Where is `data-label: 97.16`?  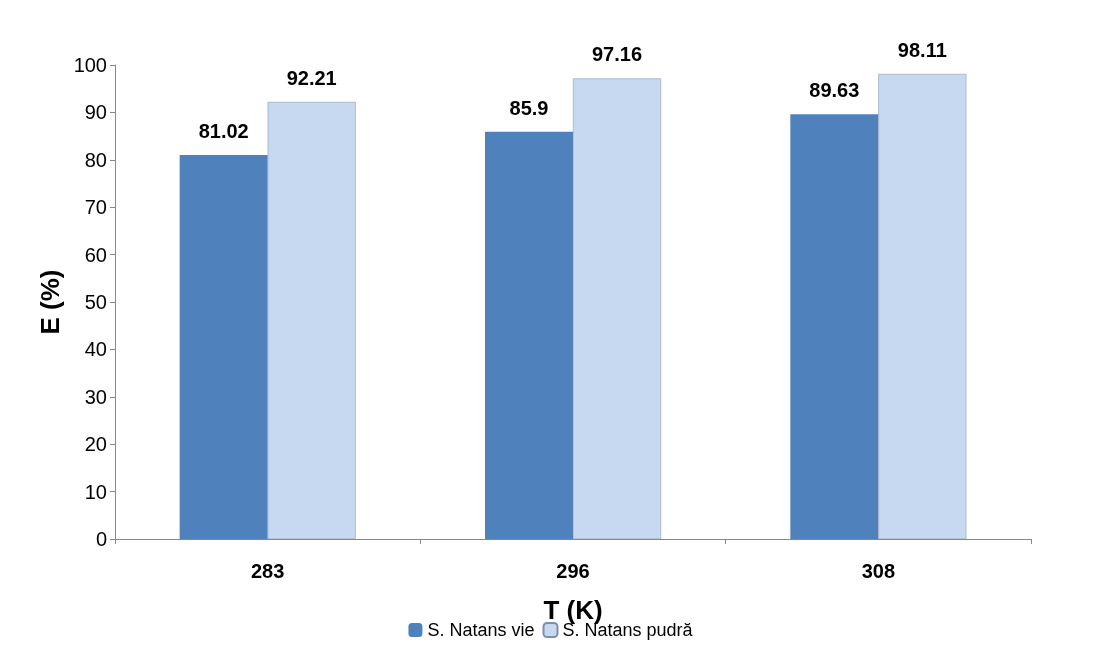 data-label: 97.16 is located at coordinates (617, 54).